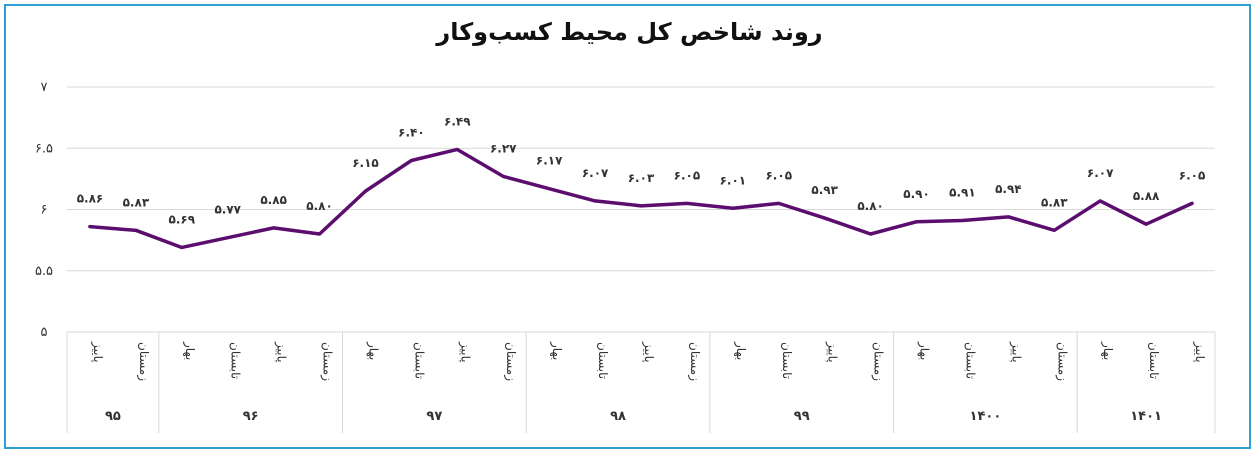 Image resolution: width=1259 pixels, height=457 pixels. What do you see at coordinates (90, 199) in the screenshot?
I see `data-label: ۵.۸۶` at bounding box center [90, 199].